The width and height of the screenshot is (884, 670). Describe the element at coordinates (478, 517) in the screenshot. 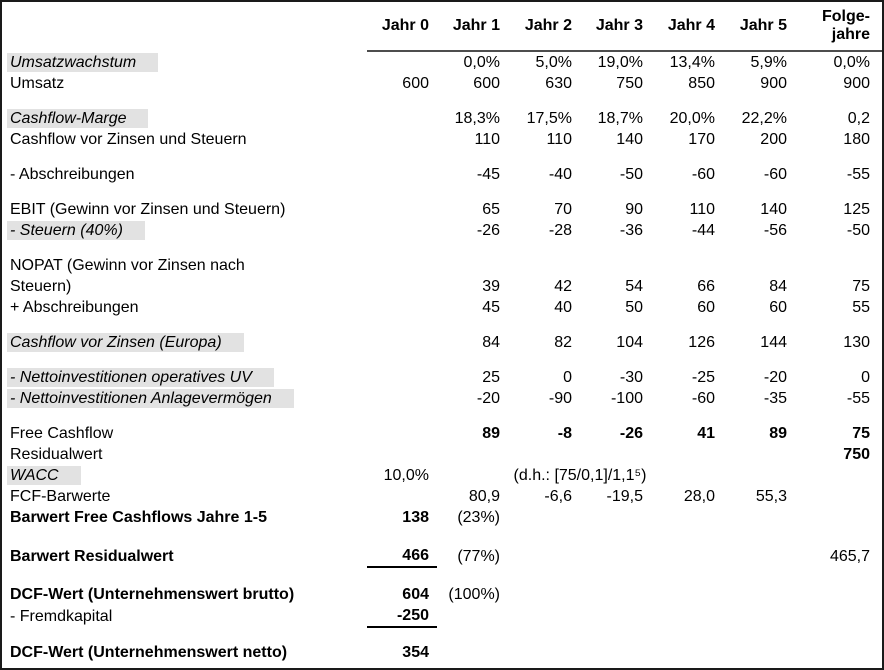

I see `value-cell: (23%)` at that location.